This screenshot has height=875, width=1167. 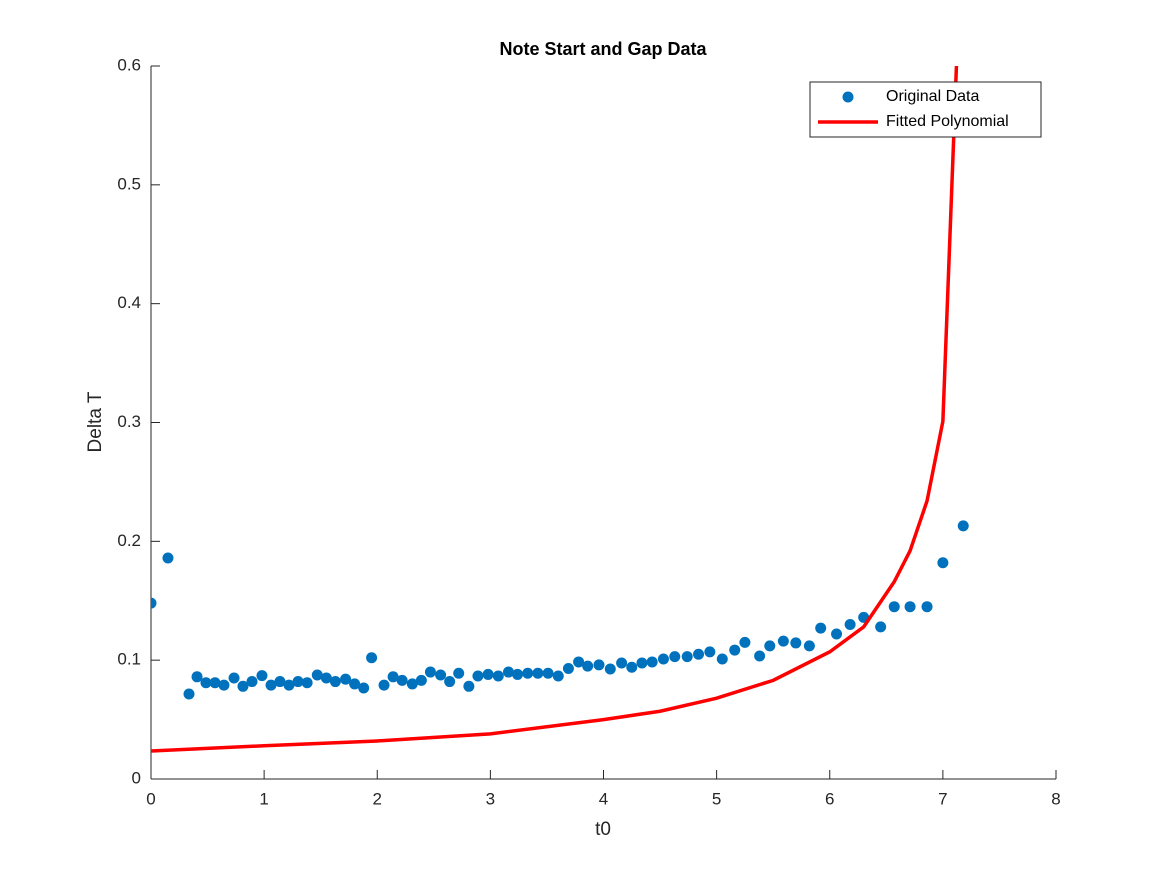 What do you see at coordinates (129, 659) in the screenshot?
I see `y-tick-label: 0.1` at bounding box center [129, 659].